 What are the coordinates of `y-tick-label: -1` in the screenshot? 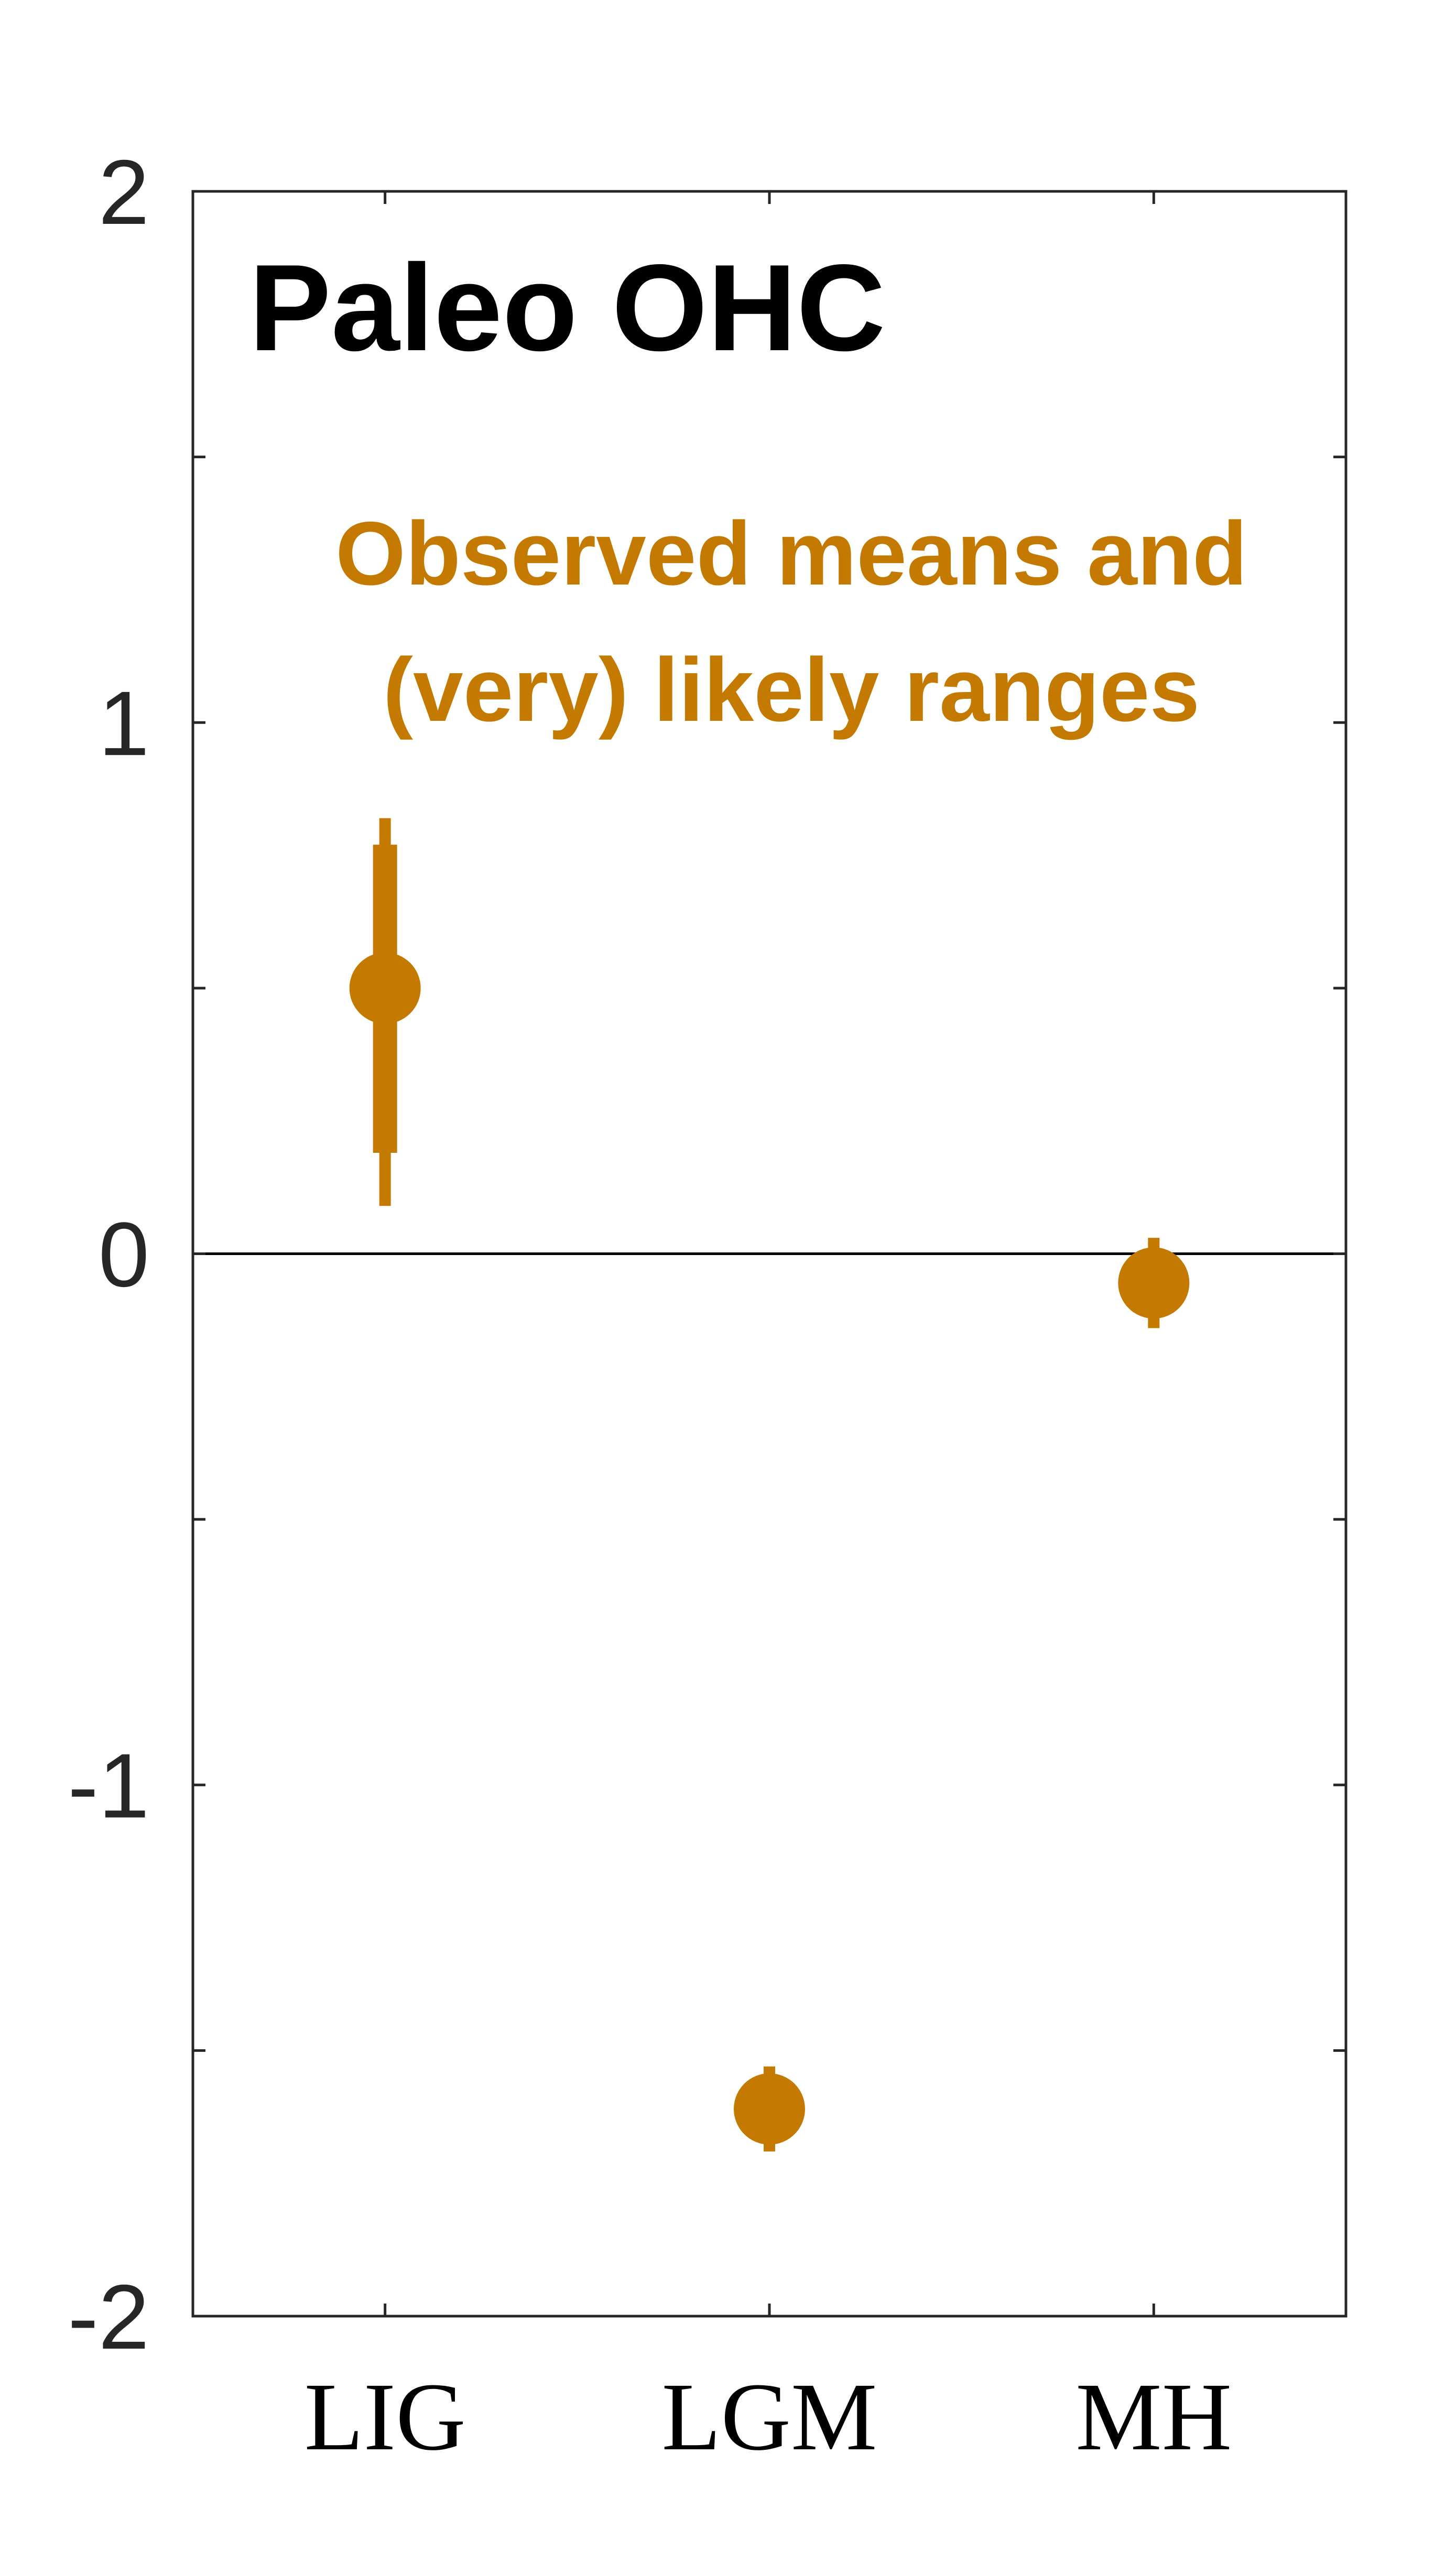 It's located at (109, 1786).